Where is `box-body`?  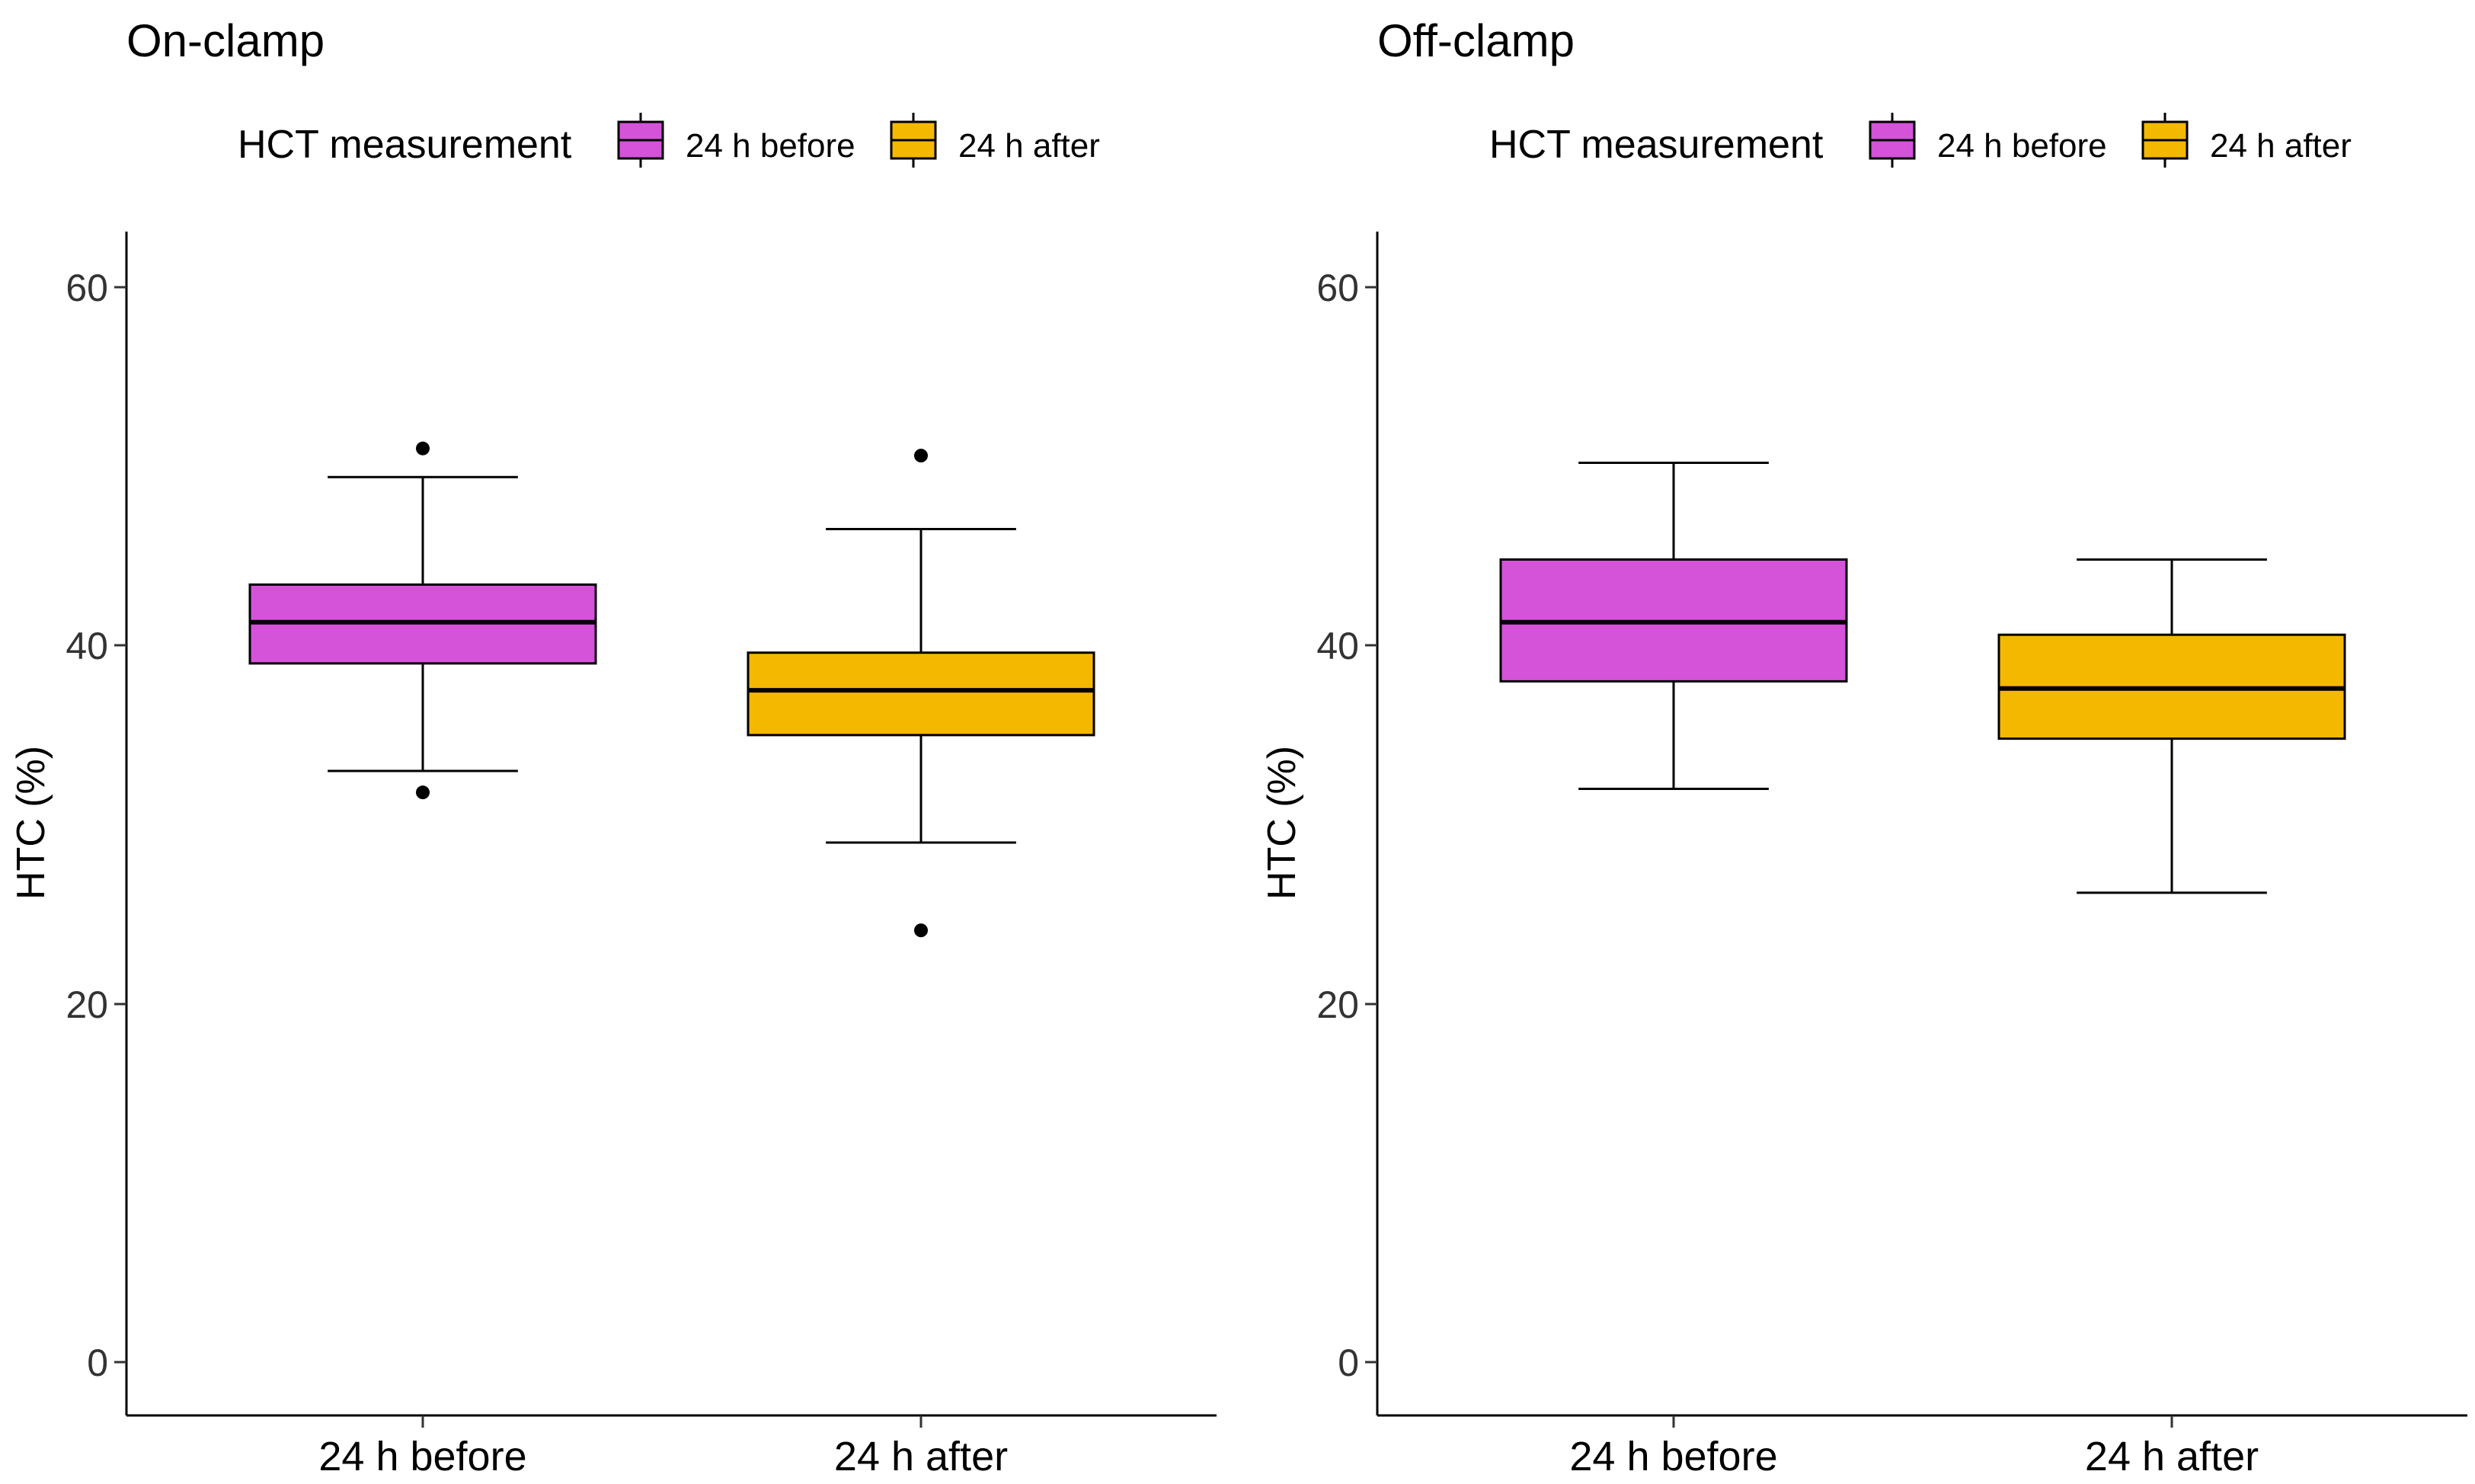 box-body is located at coordinates (921, 694).